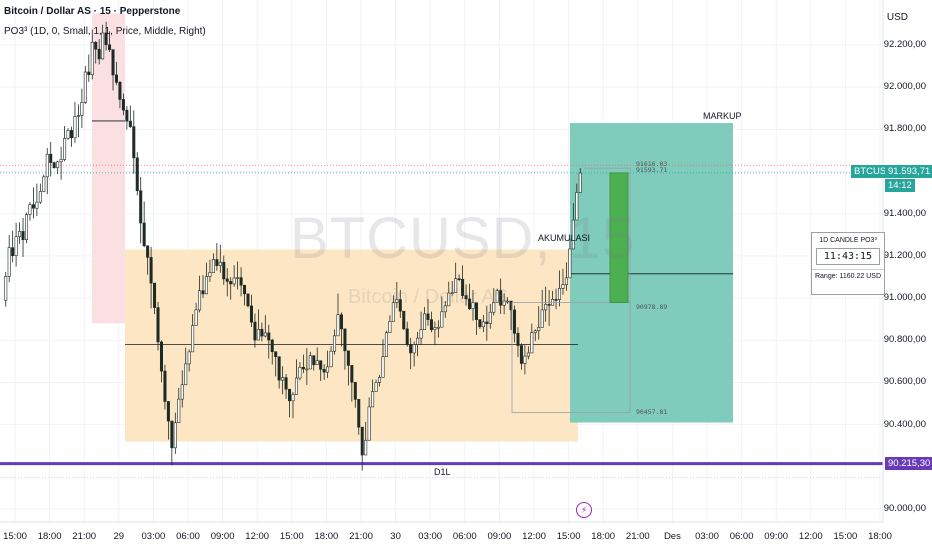 Image resolution: width=932 pixels, height=550 pixels. I want to click on lightning-icon: ⚡, so click(584, 510).